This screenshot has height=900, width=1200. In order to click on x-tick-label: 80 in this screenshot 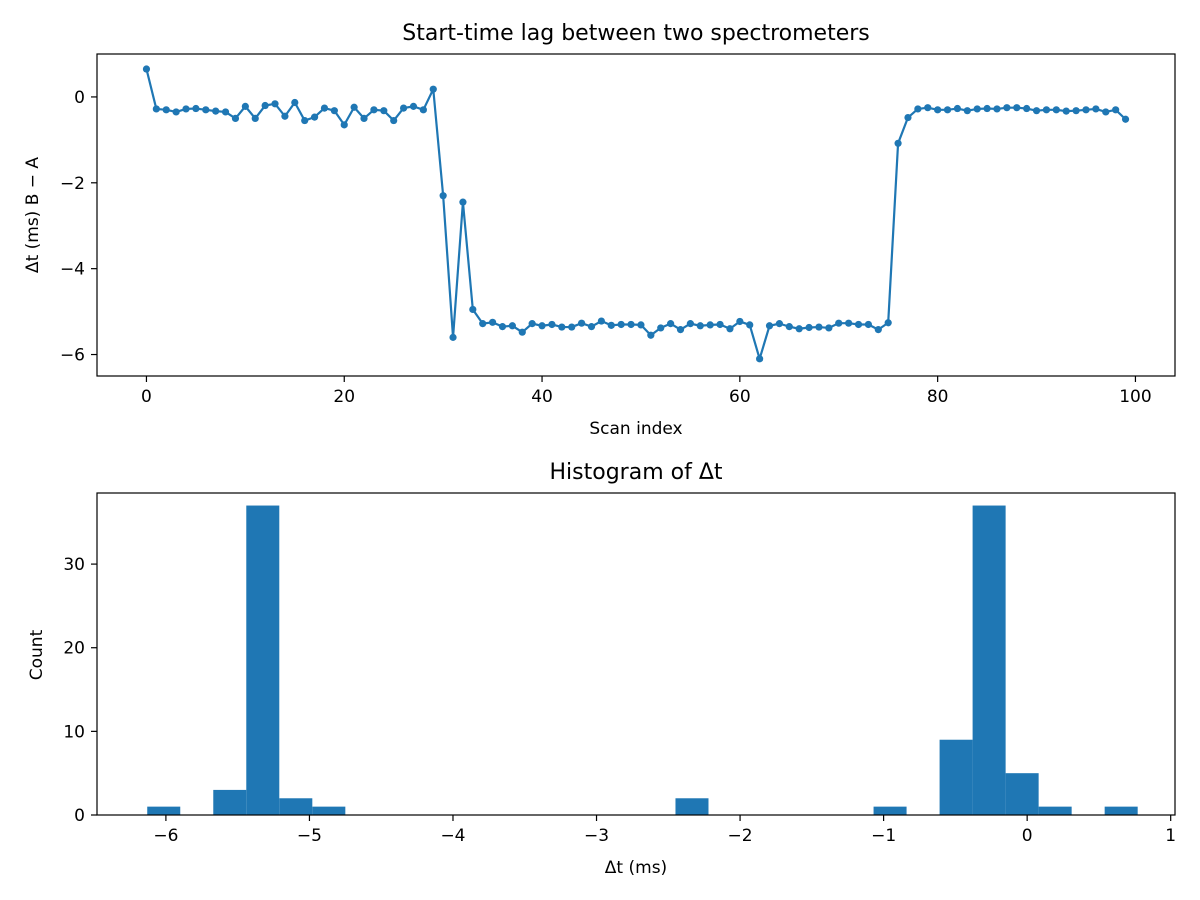, I will do `click(938, 397)`.